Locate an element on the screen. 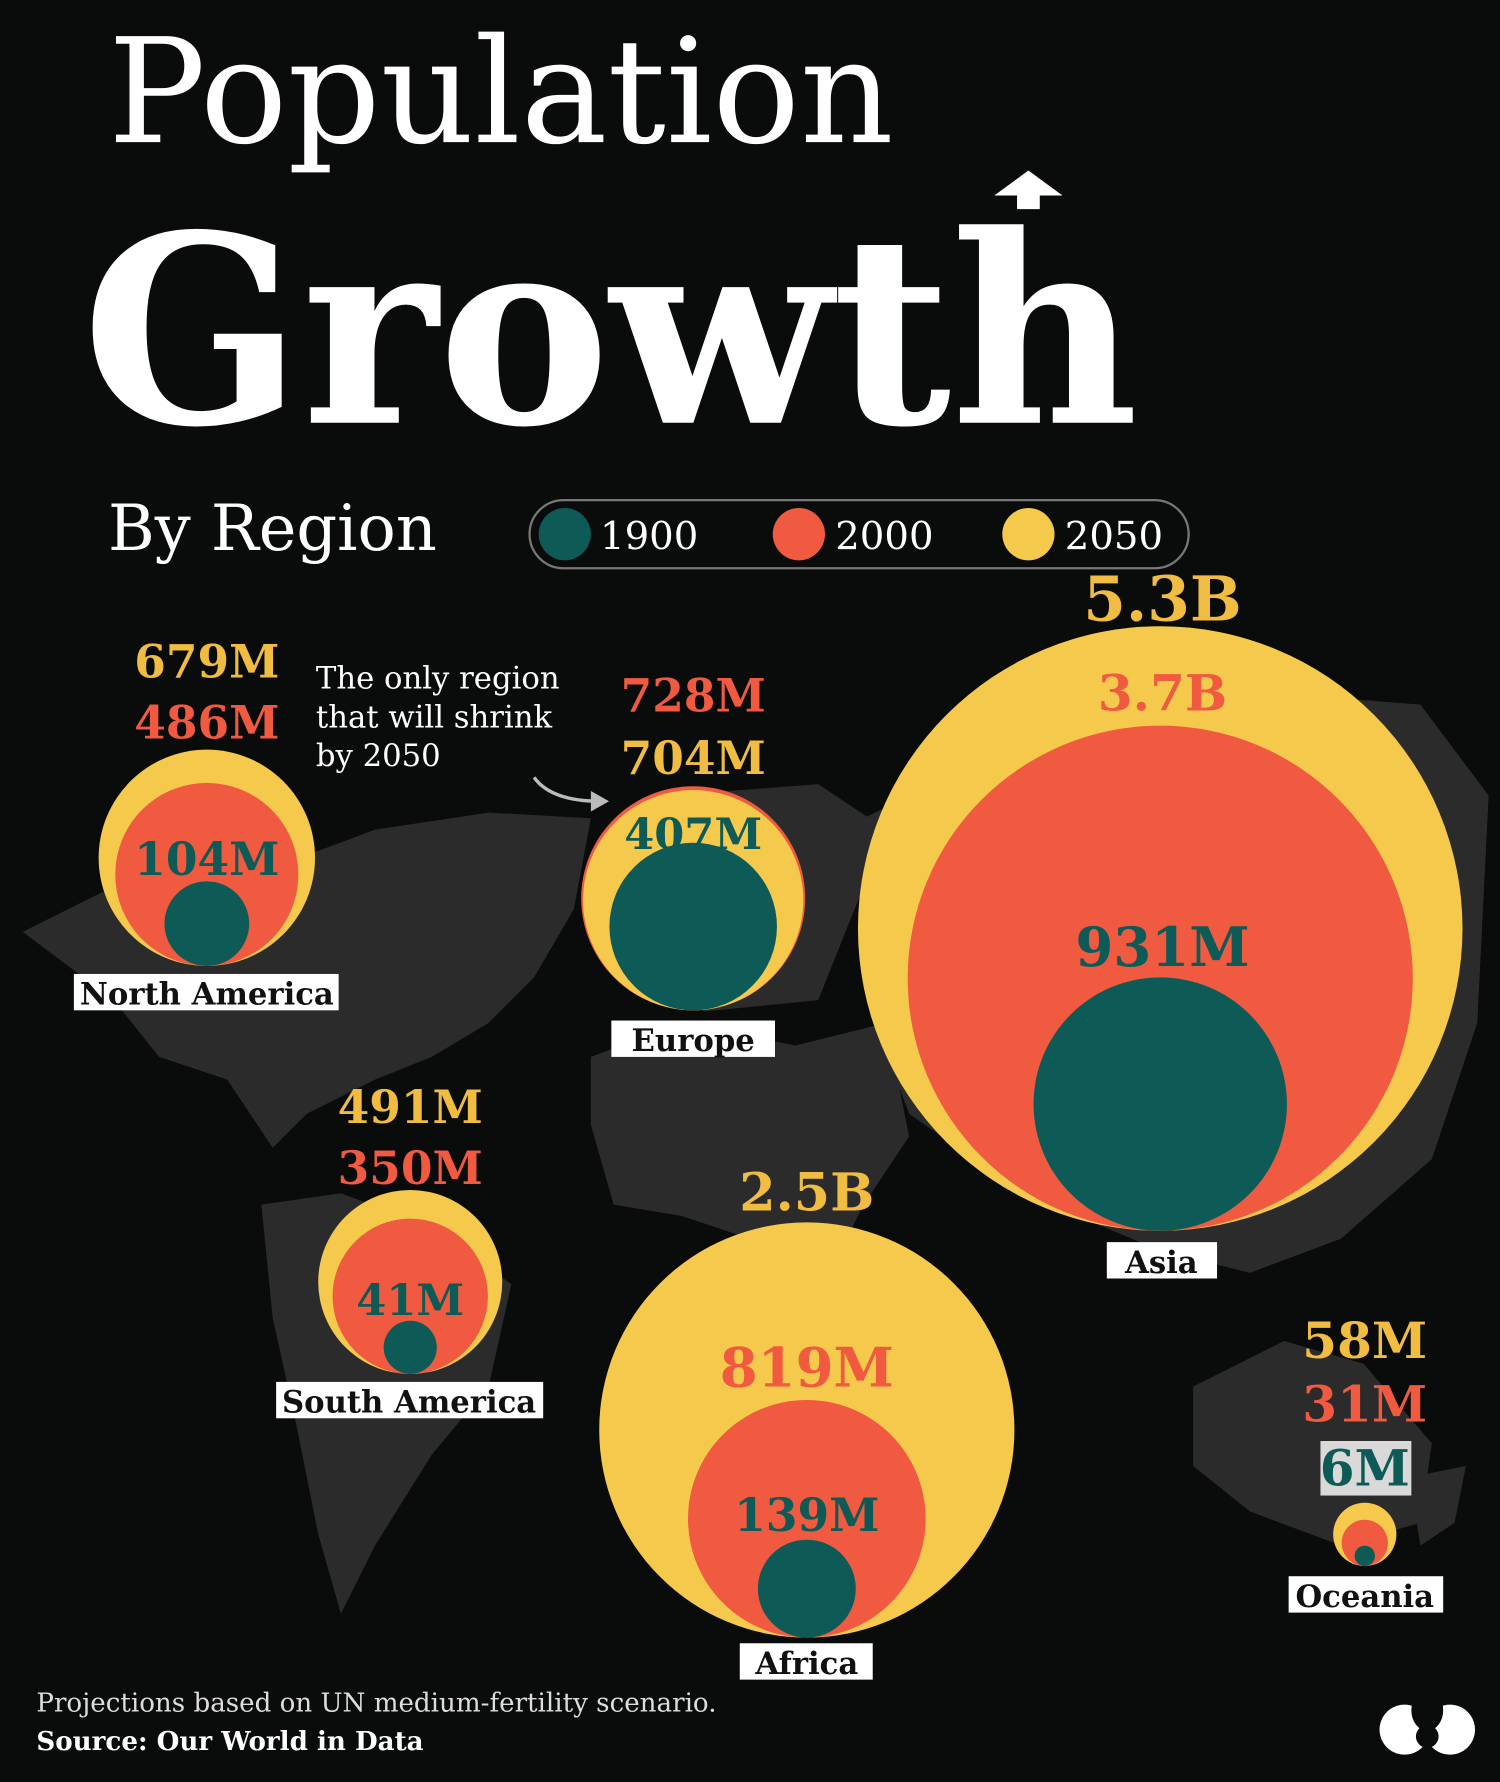  annotation-line: The only region is located at coordinates (438, 679).